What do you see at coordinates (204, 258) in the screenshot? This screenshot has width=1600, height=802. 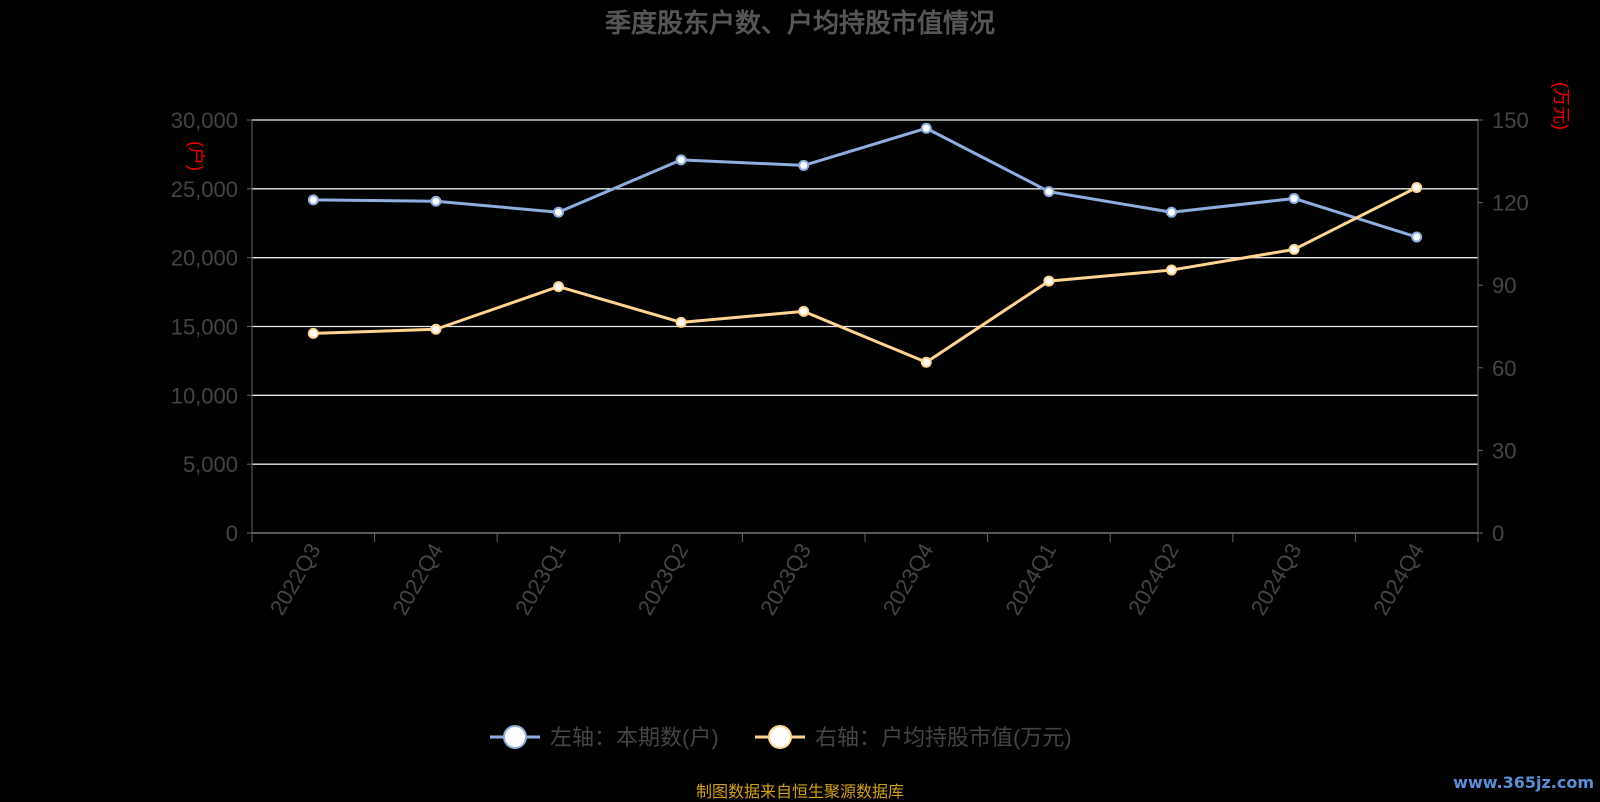 I see `left-axis-tick-label: 20,000` at bounding box center [204, 258].